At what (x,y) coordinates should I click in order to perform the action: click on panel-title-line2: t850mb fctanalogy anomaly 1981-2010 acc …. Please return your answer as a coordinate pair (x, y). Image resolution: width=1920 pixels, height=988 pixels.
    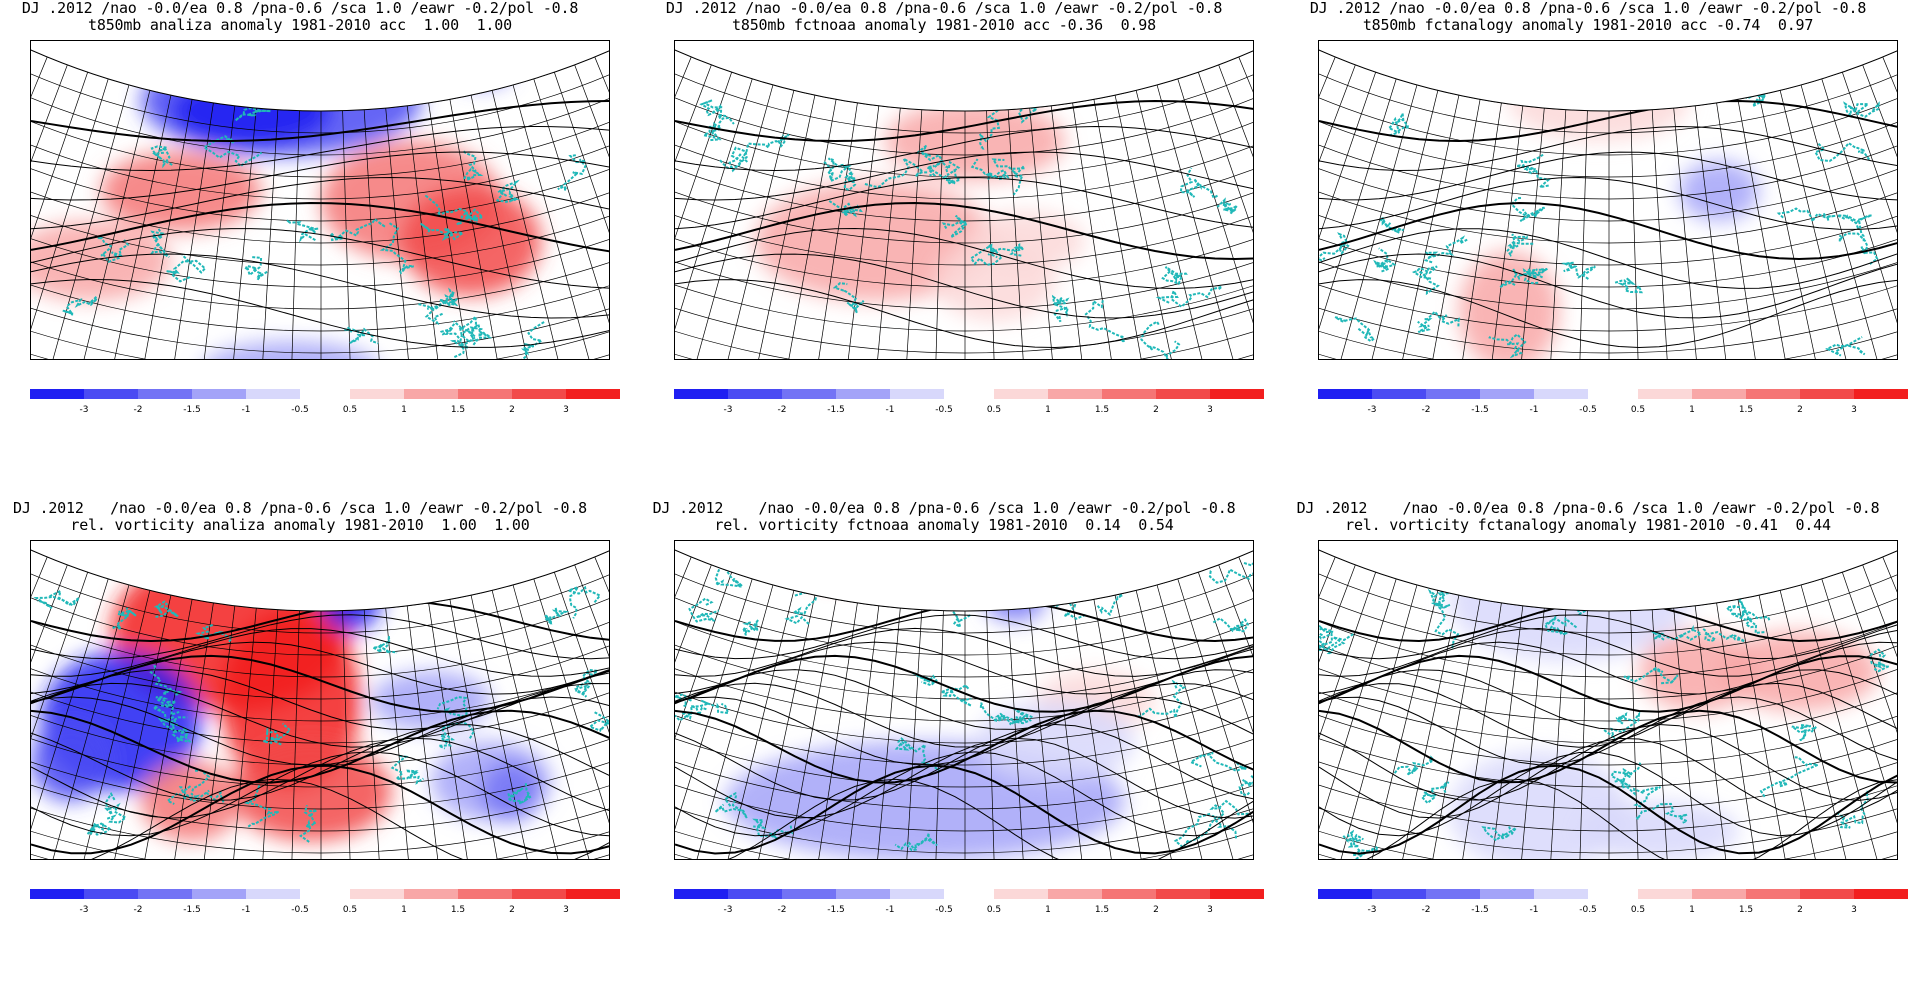
    Looking at the image, I should click on (1588, 25).